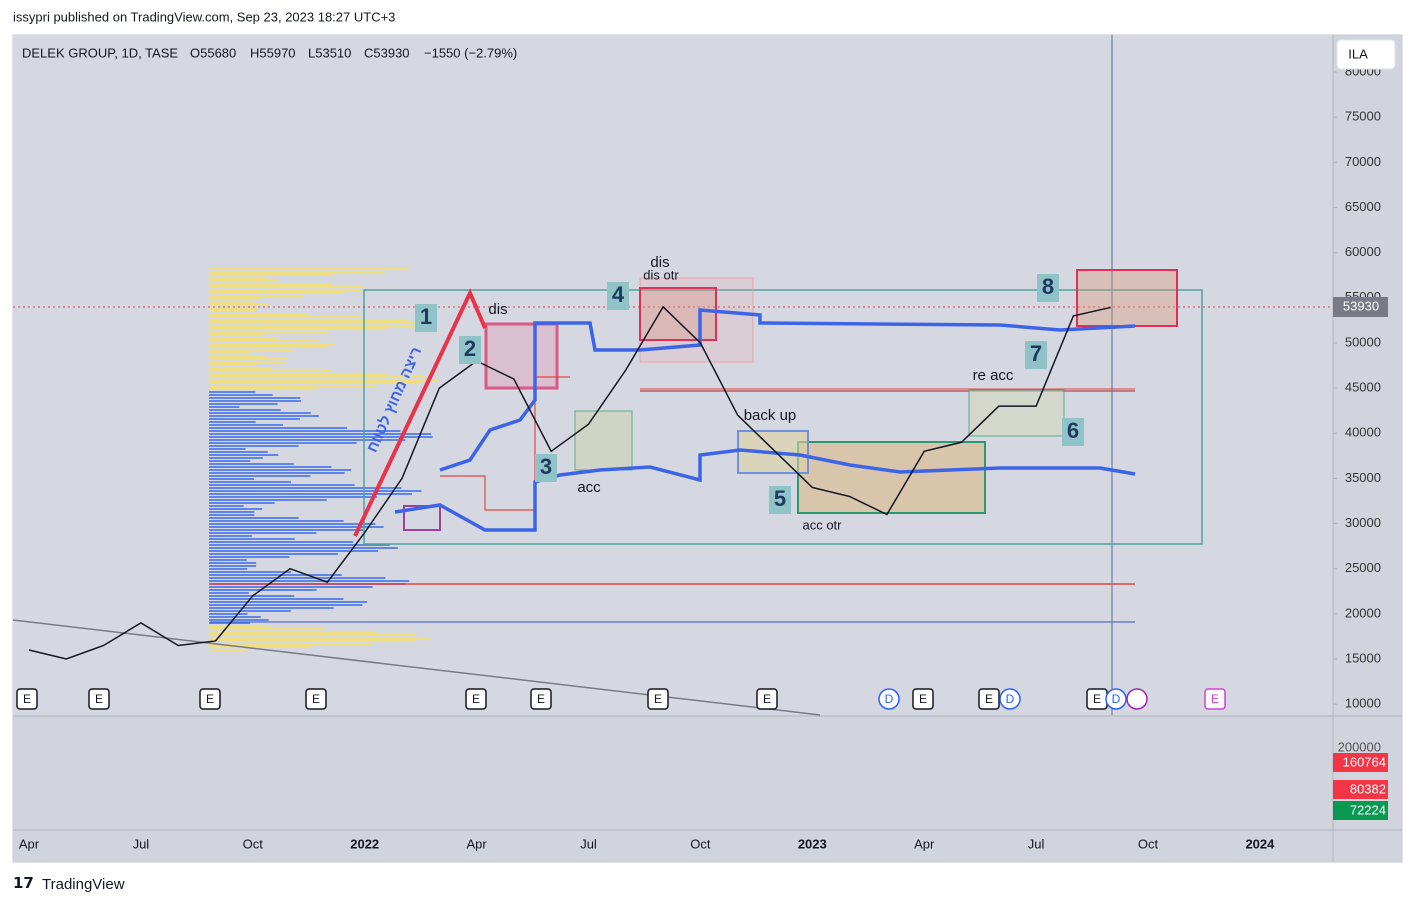 The image size is (1415, 906). I want to click on y-tick-label: 10000, so click(1363, 703).